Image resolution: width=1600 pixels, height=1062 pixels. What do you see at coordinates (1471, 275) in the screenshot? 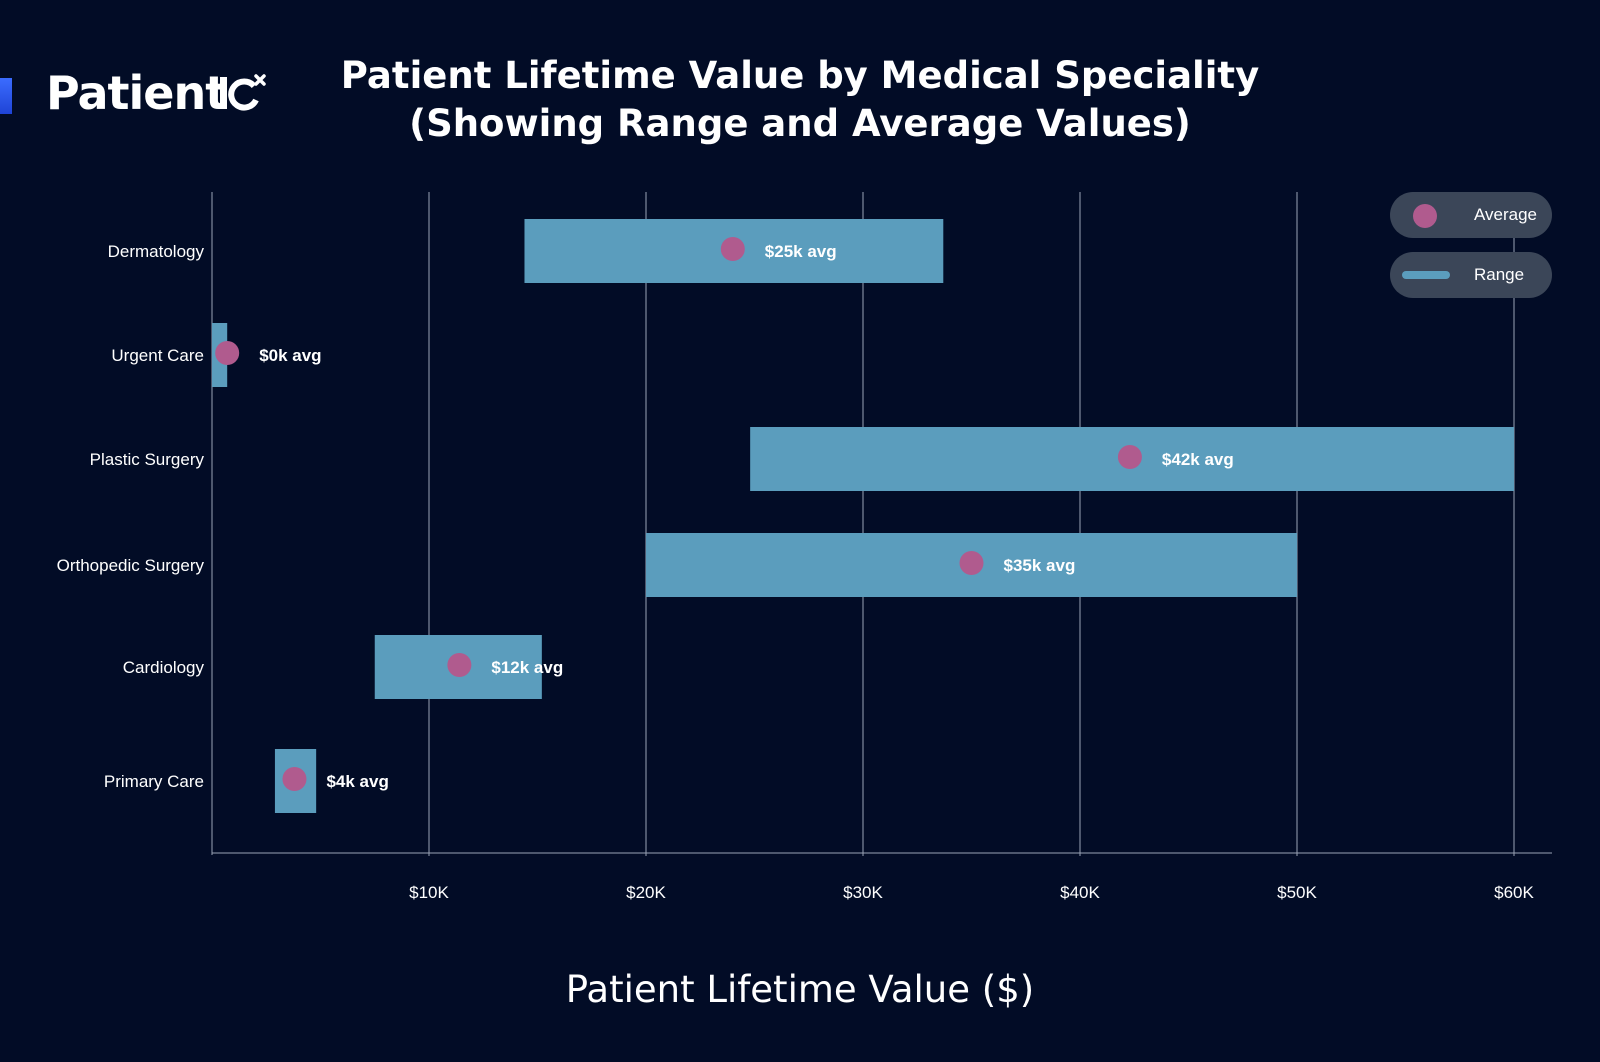
I see `legend-item-range: Range` at bounding box center [1471, 275].